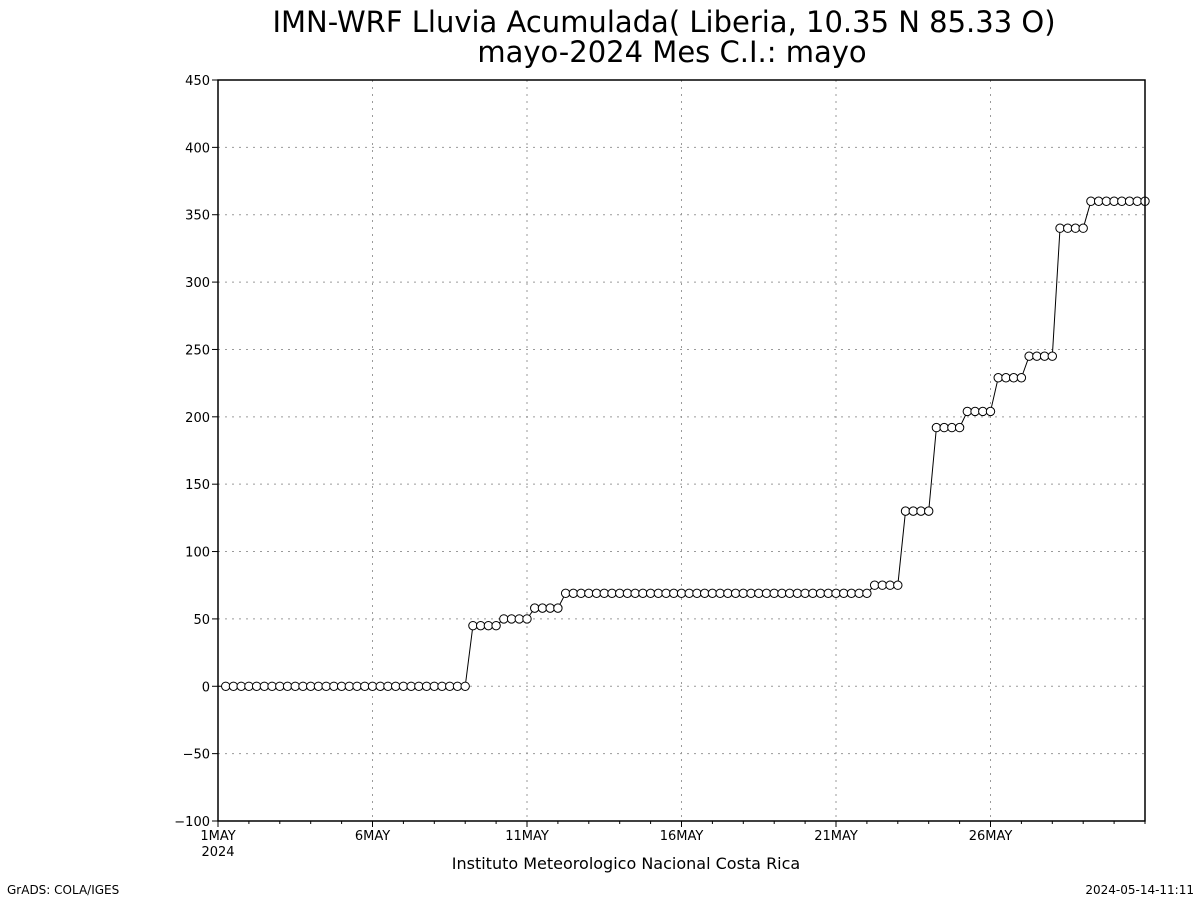 This screenshot has width=1200, height=900. What do you see at coordinates (991, 836) in the screenshot?
I see `x-tick-label: 26MAY` at bounding box center [991, 836].